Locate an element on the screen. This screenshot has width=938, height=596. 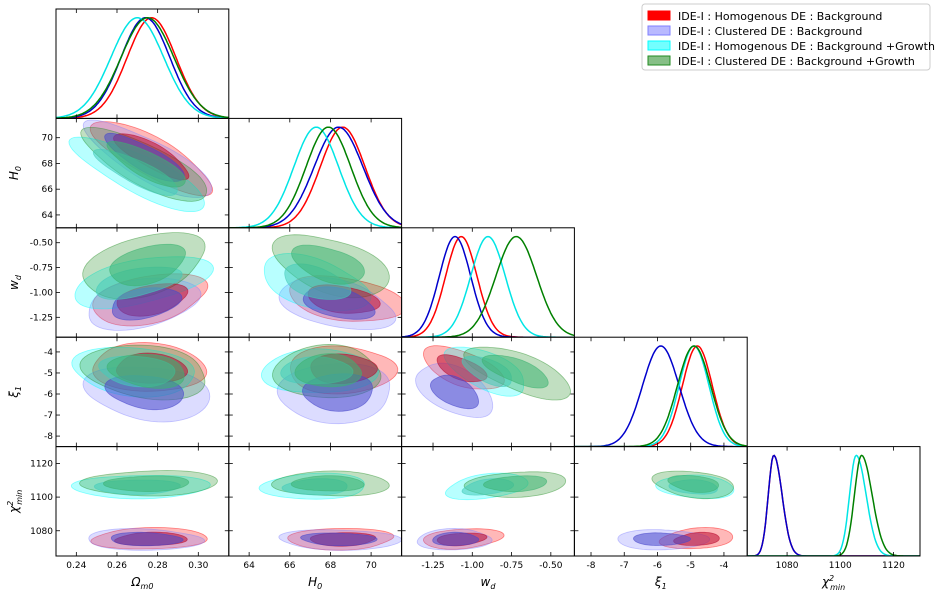
y-tick-label: 64 is located at coordinates (48, 216).